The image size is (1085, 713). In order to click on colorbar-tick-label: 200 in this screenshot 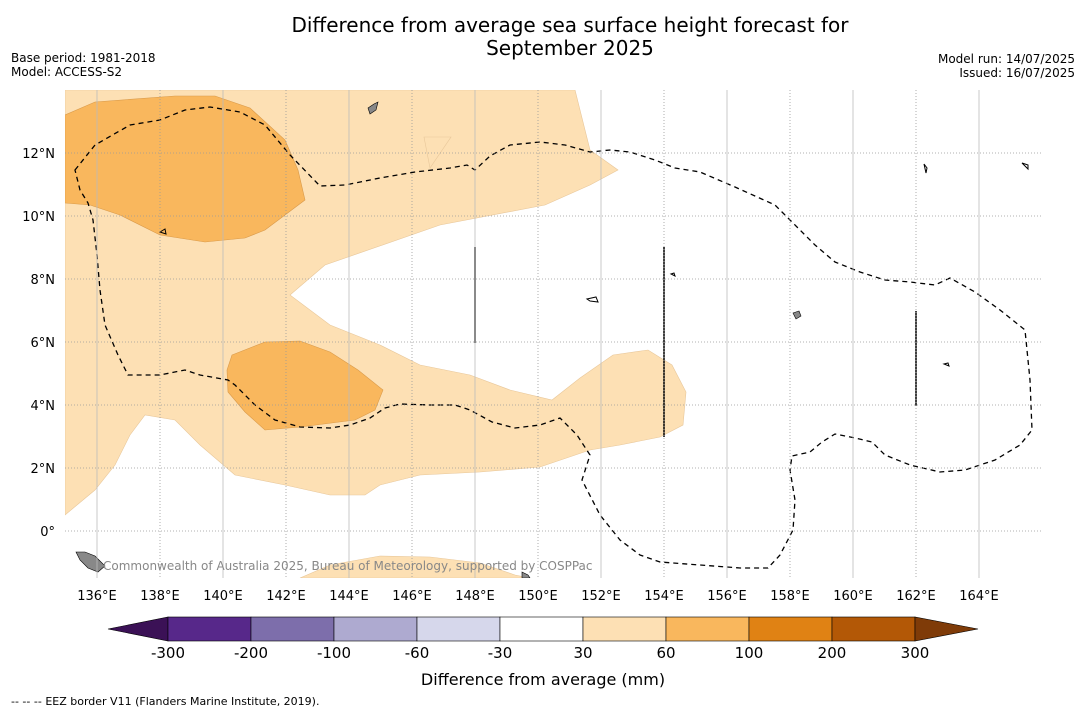, I will do `click(832, 653)`.